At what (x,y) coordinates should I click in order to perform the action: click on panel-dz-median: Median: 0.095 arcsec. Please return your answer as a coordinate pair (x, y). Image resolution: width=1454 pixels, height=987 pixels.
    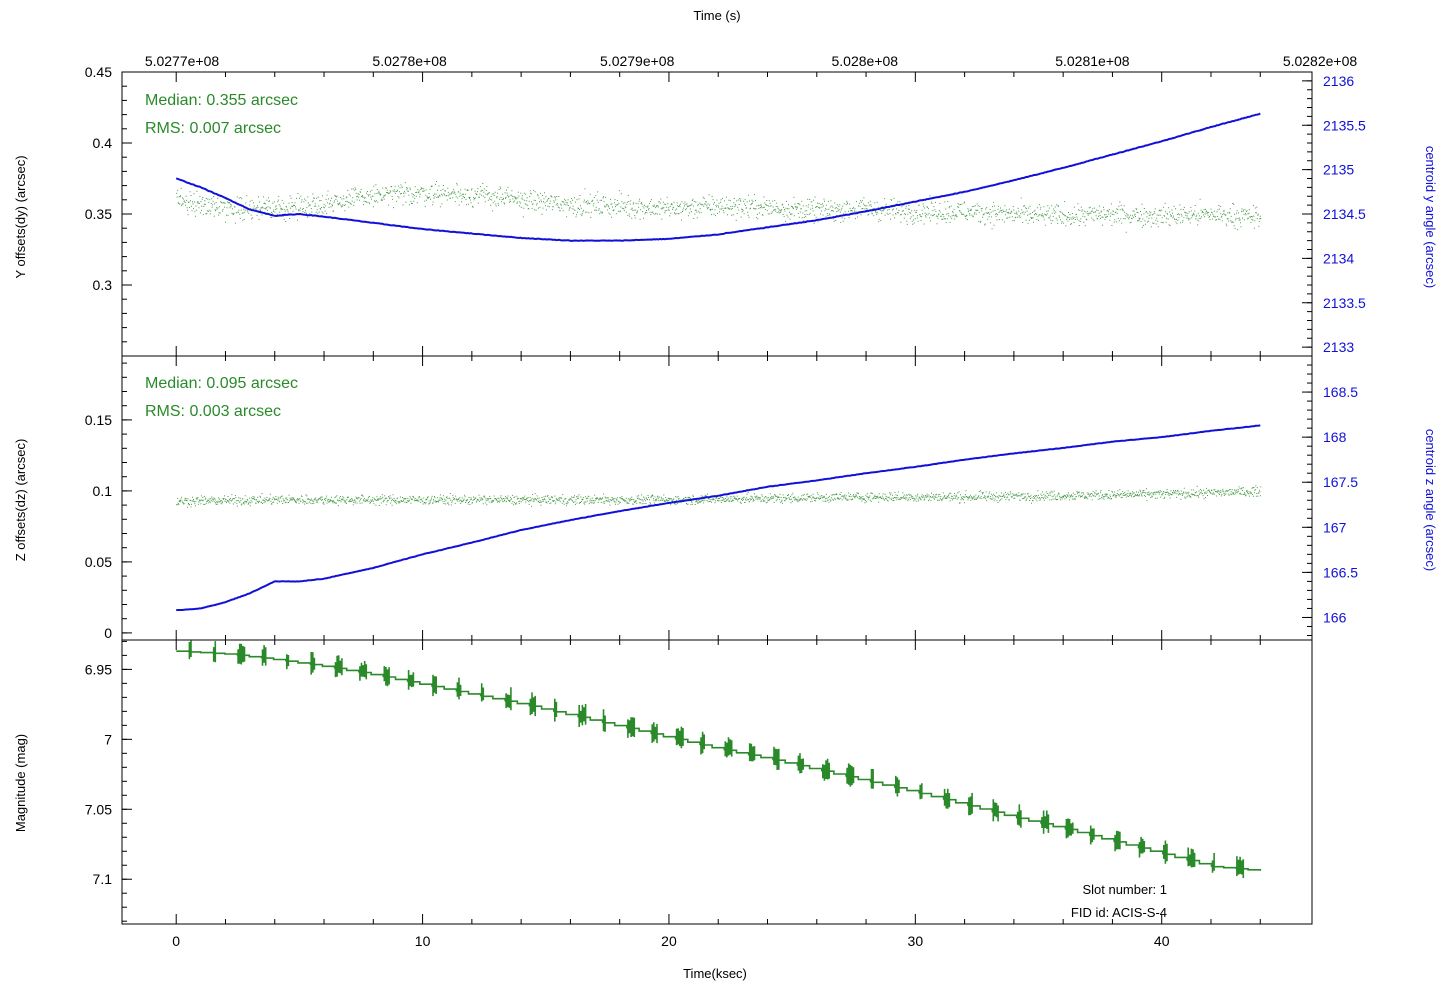
    Looking at the image, I should click on (221, 383).